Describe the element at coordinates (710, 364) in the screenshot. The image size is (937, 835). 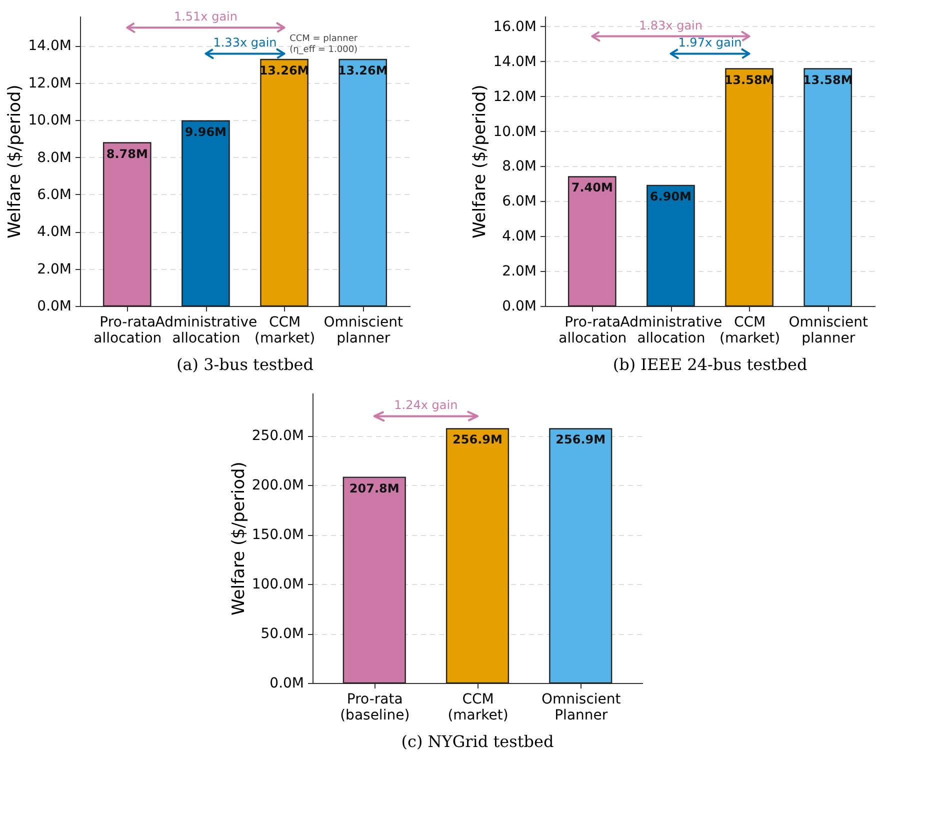
I see `text: (b) IEEE 24-bus testbed` at that location.